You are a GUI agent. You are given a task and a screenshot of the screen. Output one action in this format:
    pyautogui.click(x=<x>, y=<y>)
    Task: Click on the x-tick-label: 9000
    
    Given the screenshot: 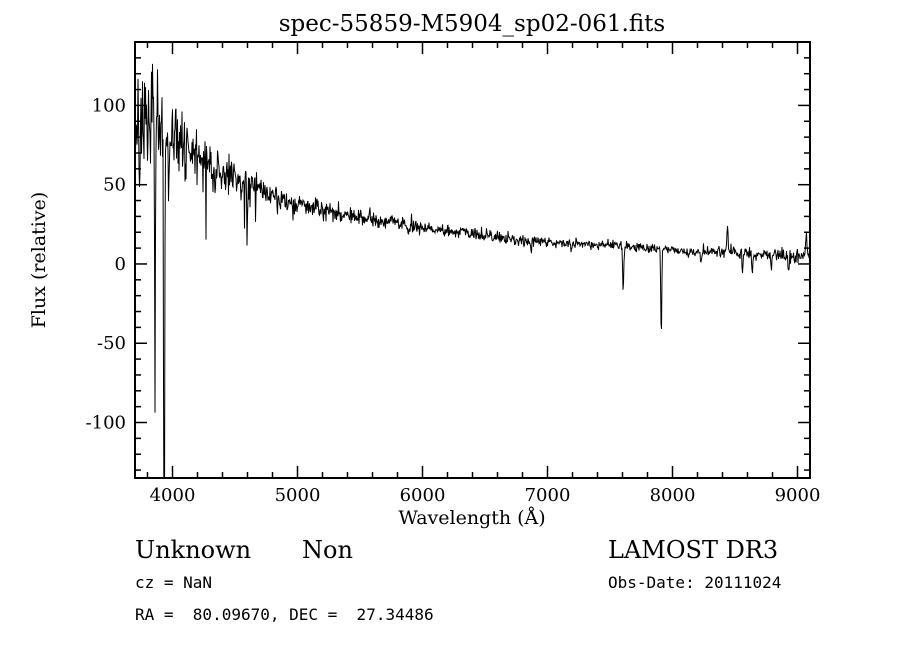 What is the action you would take?
    pyautogui.click(x=798, y=495)
    